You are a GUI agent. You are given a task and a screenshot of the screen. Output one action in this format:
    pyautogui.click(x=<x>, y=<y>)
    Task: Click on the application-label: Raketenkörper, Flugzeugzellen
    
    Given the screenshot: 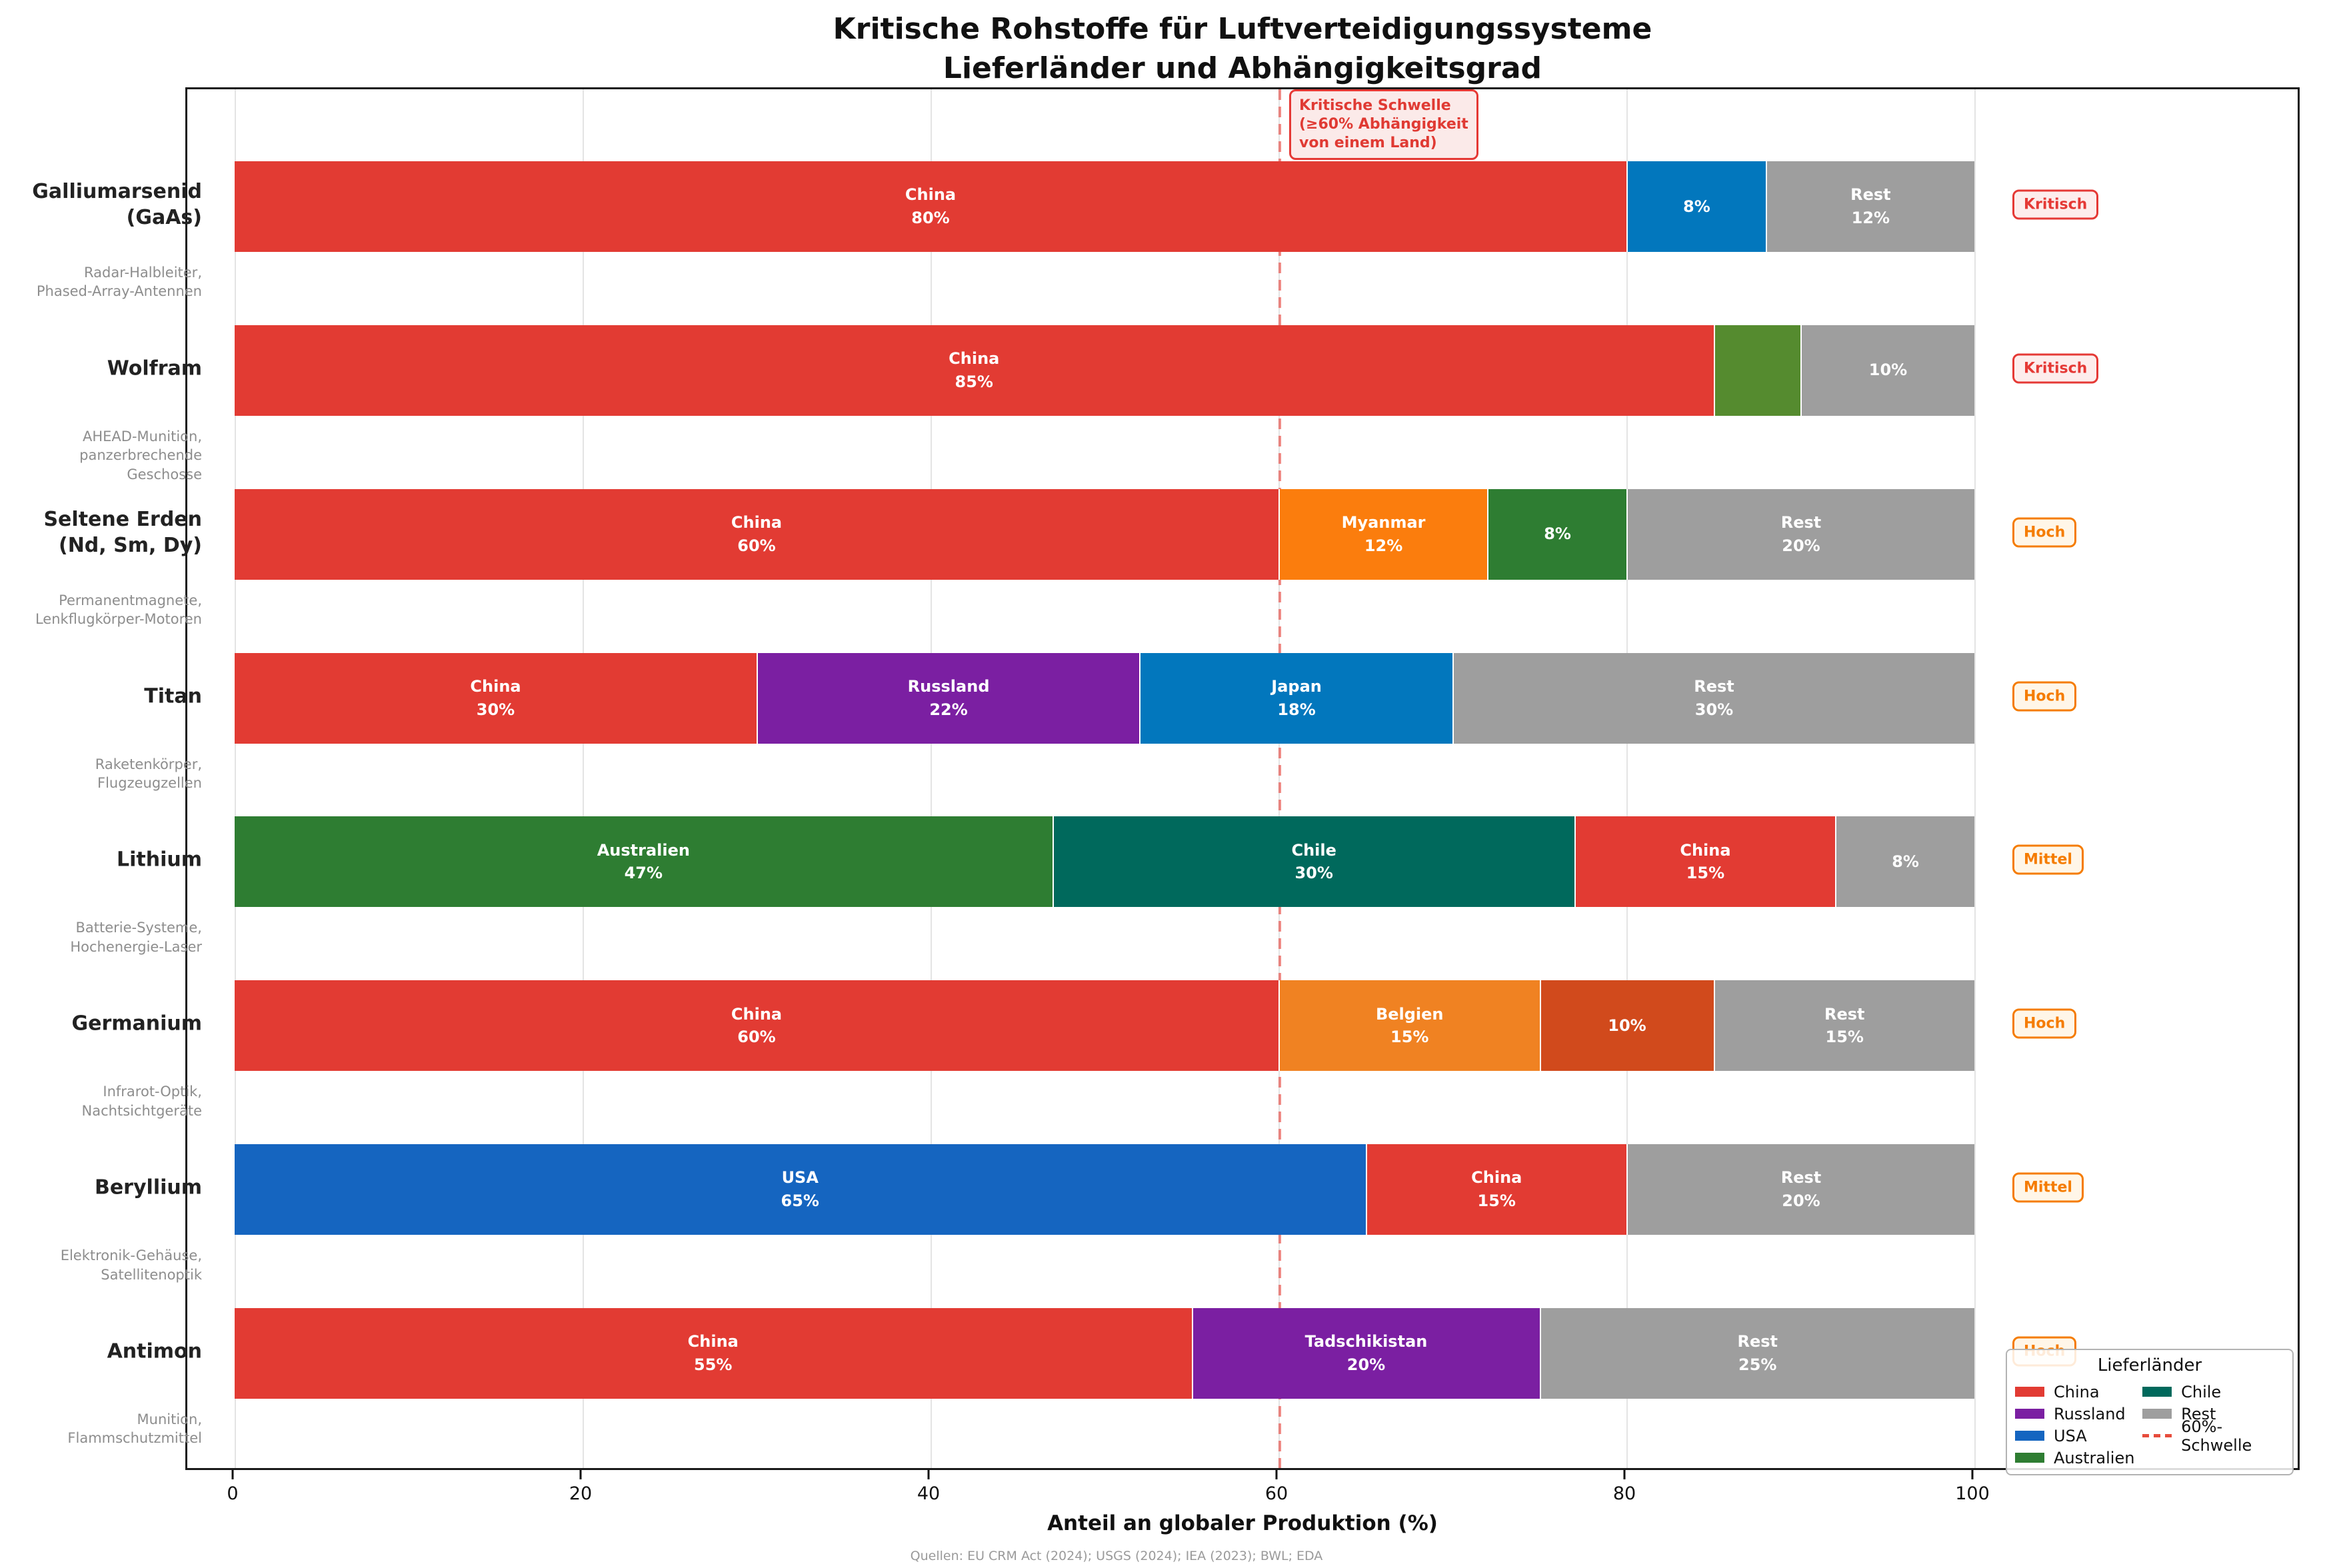 What is the action you would take?
    pyautogui.click(x=148, y=774)
    